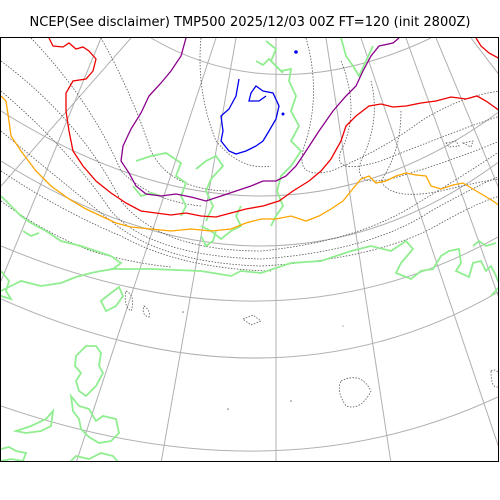  What do you see at coordinates (250, 116) in the screenshot?
I see `contour-blue` at bounding box center [250, 116].